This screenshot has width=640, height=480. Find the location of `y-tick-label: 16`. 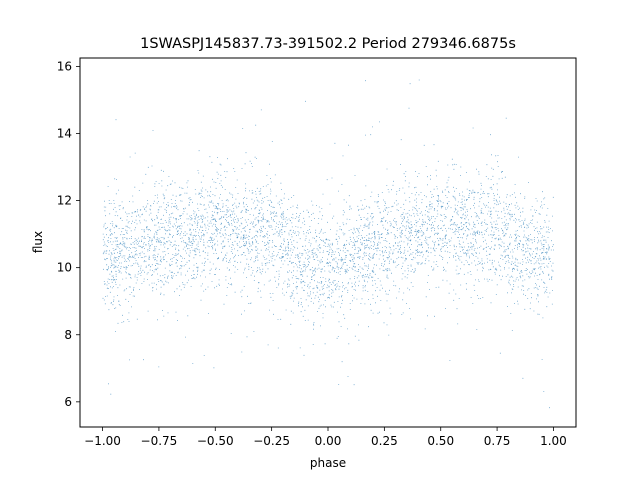

y-tick-label: 16 is located at coordinates (64, 66).